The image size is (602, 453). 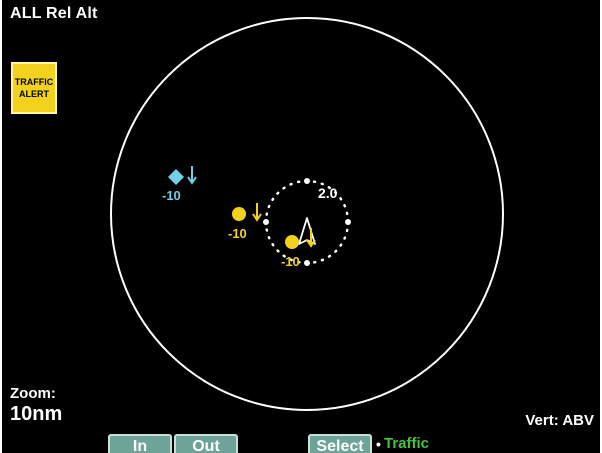 What do you see at coordinates (140, 443) in the screenshot?
I see `zoom-in-softkey: In` at bounding box center [140, 443].